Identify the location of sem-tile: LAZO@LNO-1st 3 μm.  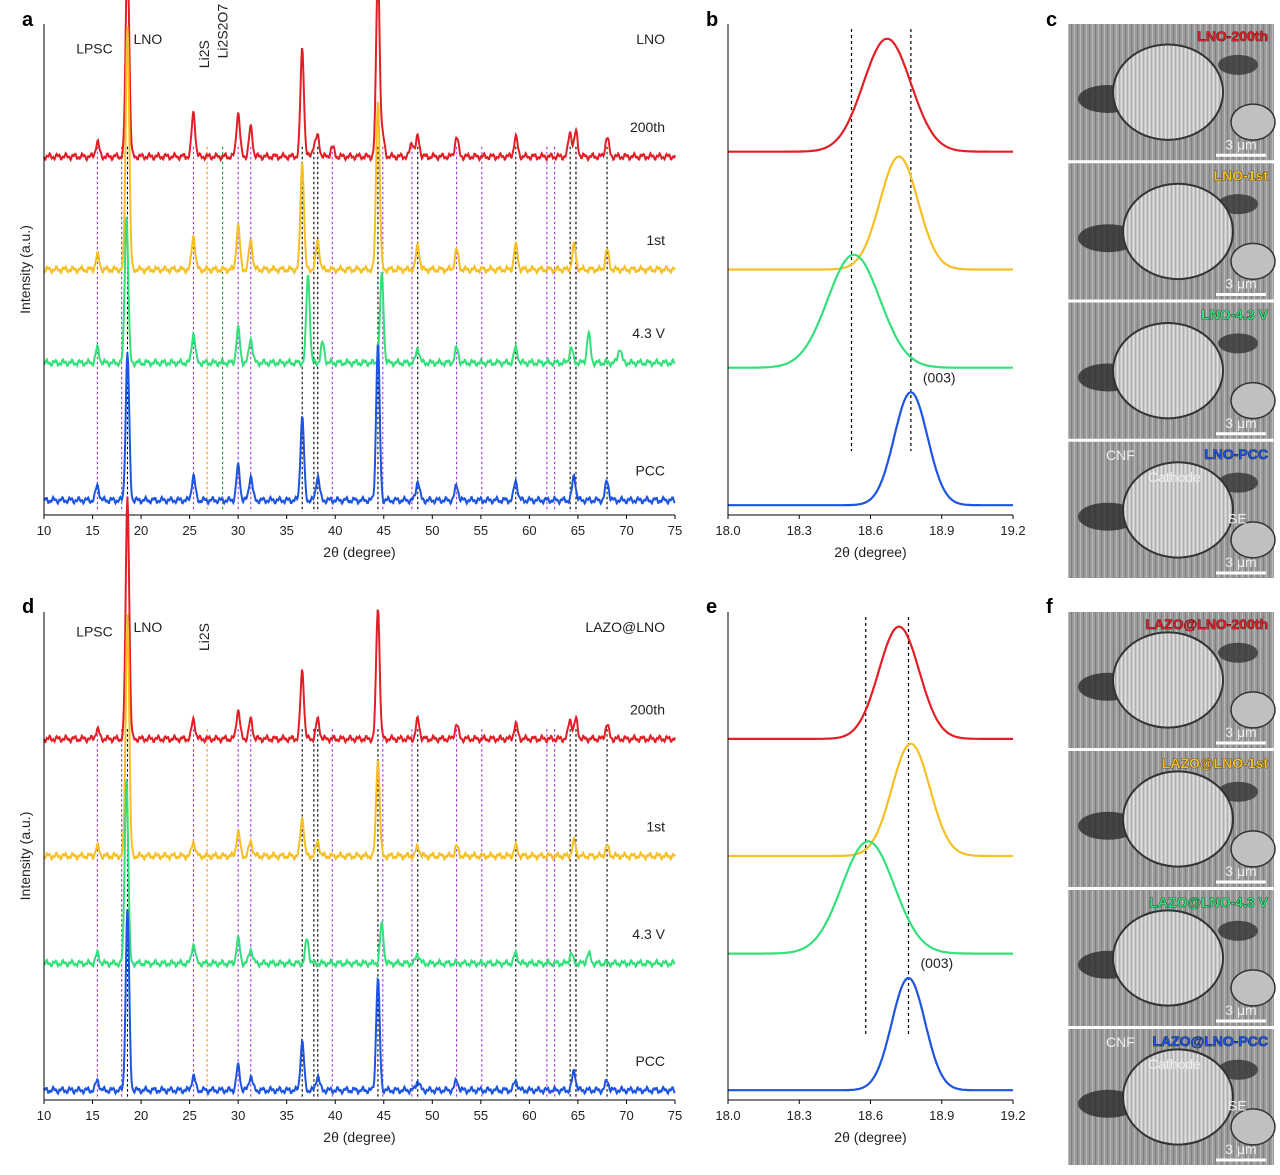
(1172, 819).